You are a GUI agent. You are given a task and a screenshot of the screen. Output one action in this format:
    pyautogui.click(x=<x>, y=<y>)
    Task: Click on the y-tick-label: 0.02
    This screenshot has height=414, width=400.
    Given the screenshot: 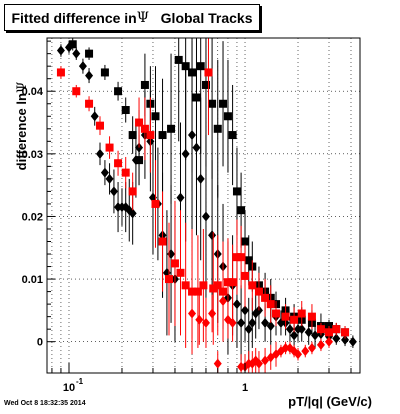 What is the action you would take?
    pyautogui.click(x=32, y=217)
    